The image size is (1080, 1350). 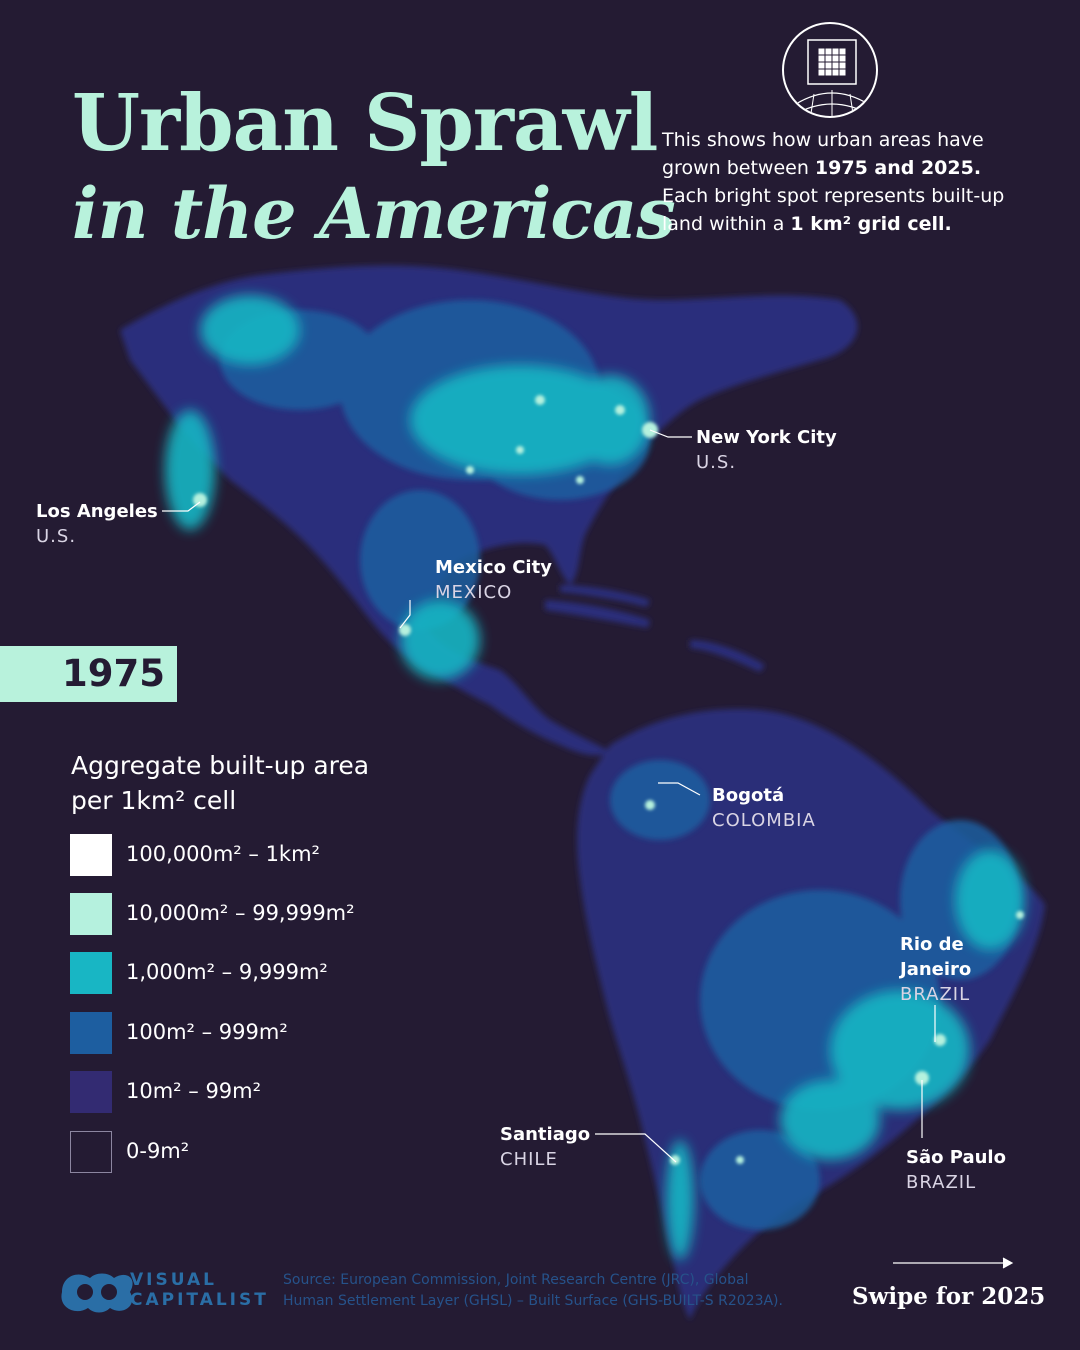 I want to click on caribbean, so click(x=597, y=614).